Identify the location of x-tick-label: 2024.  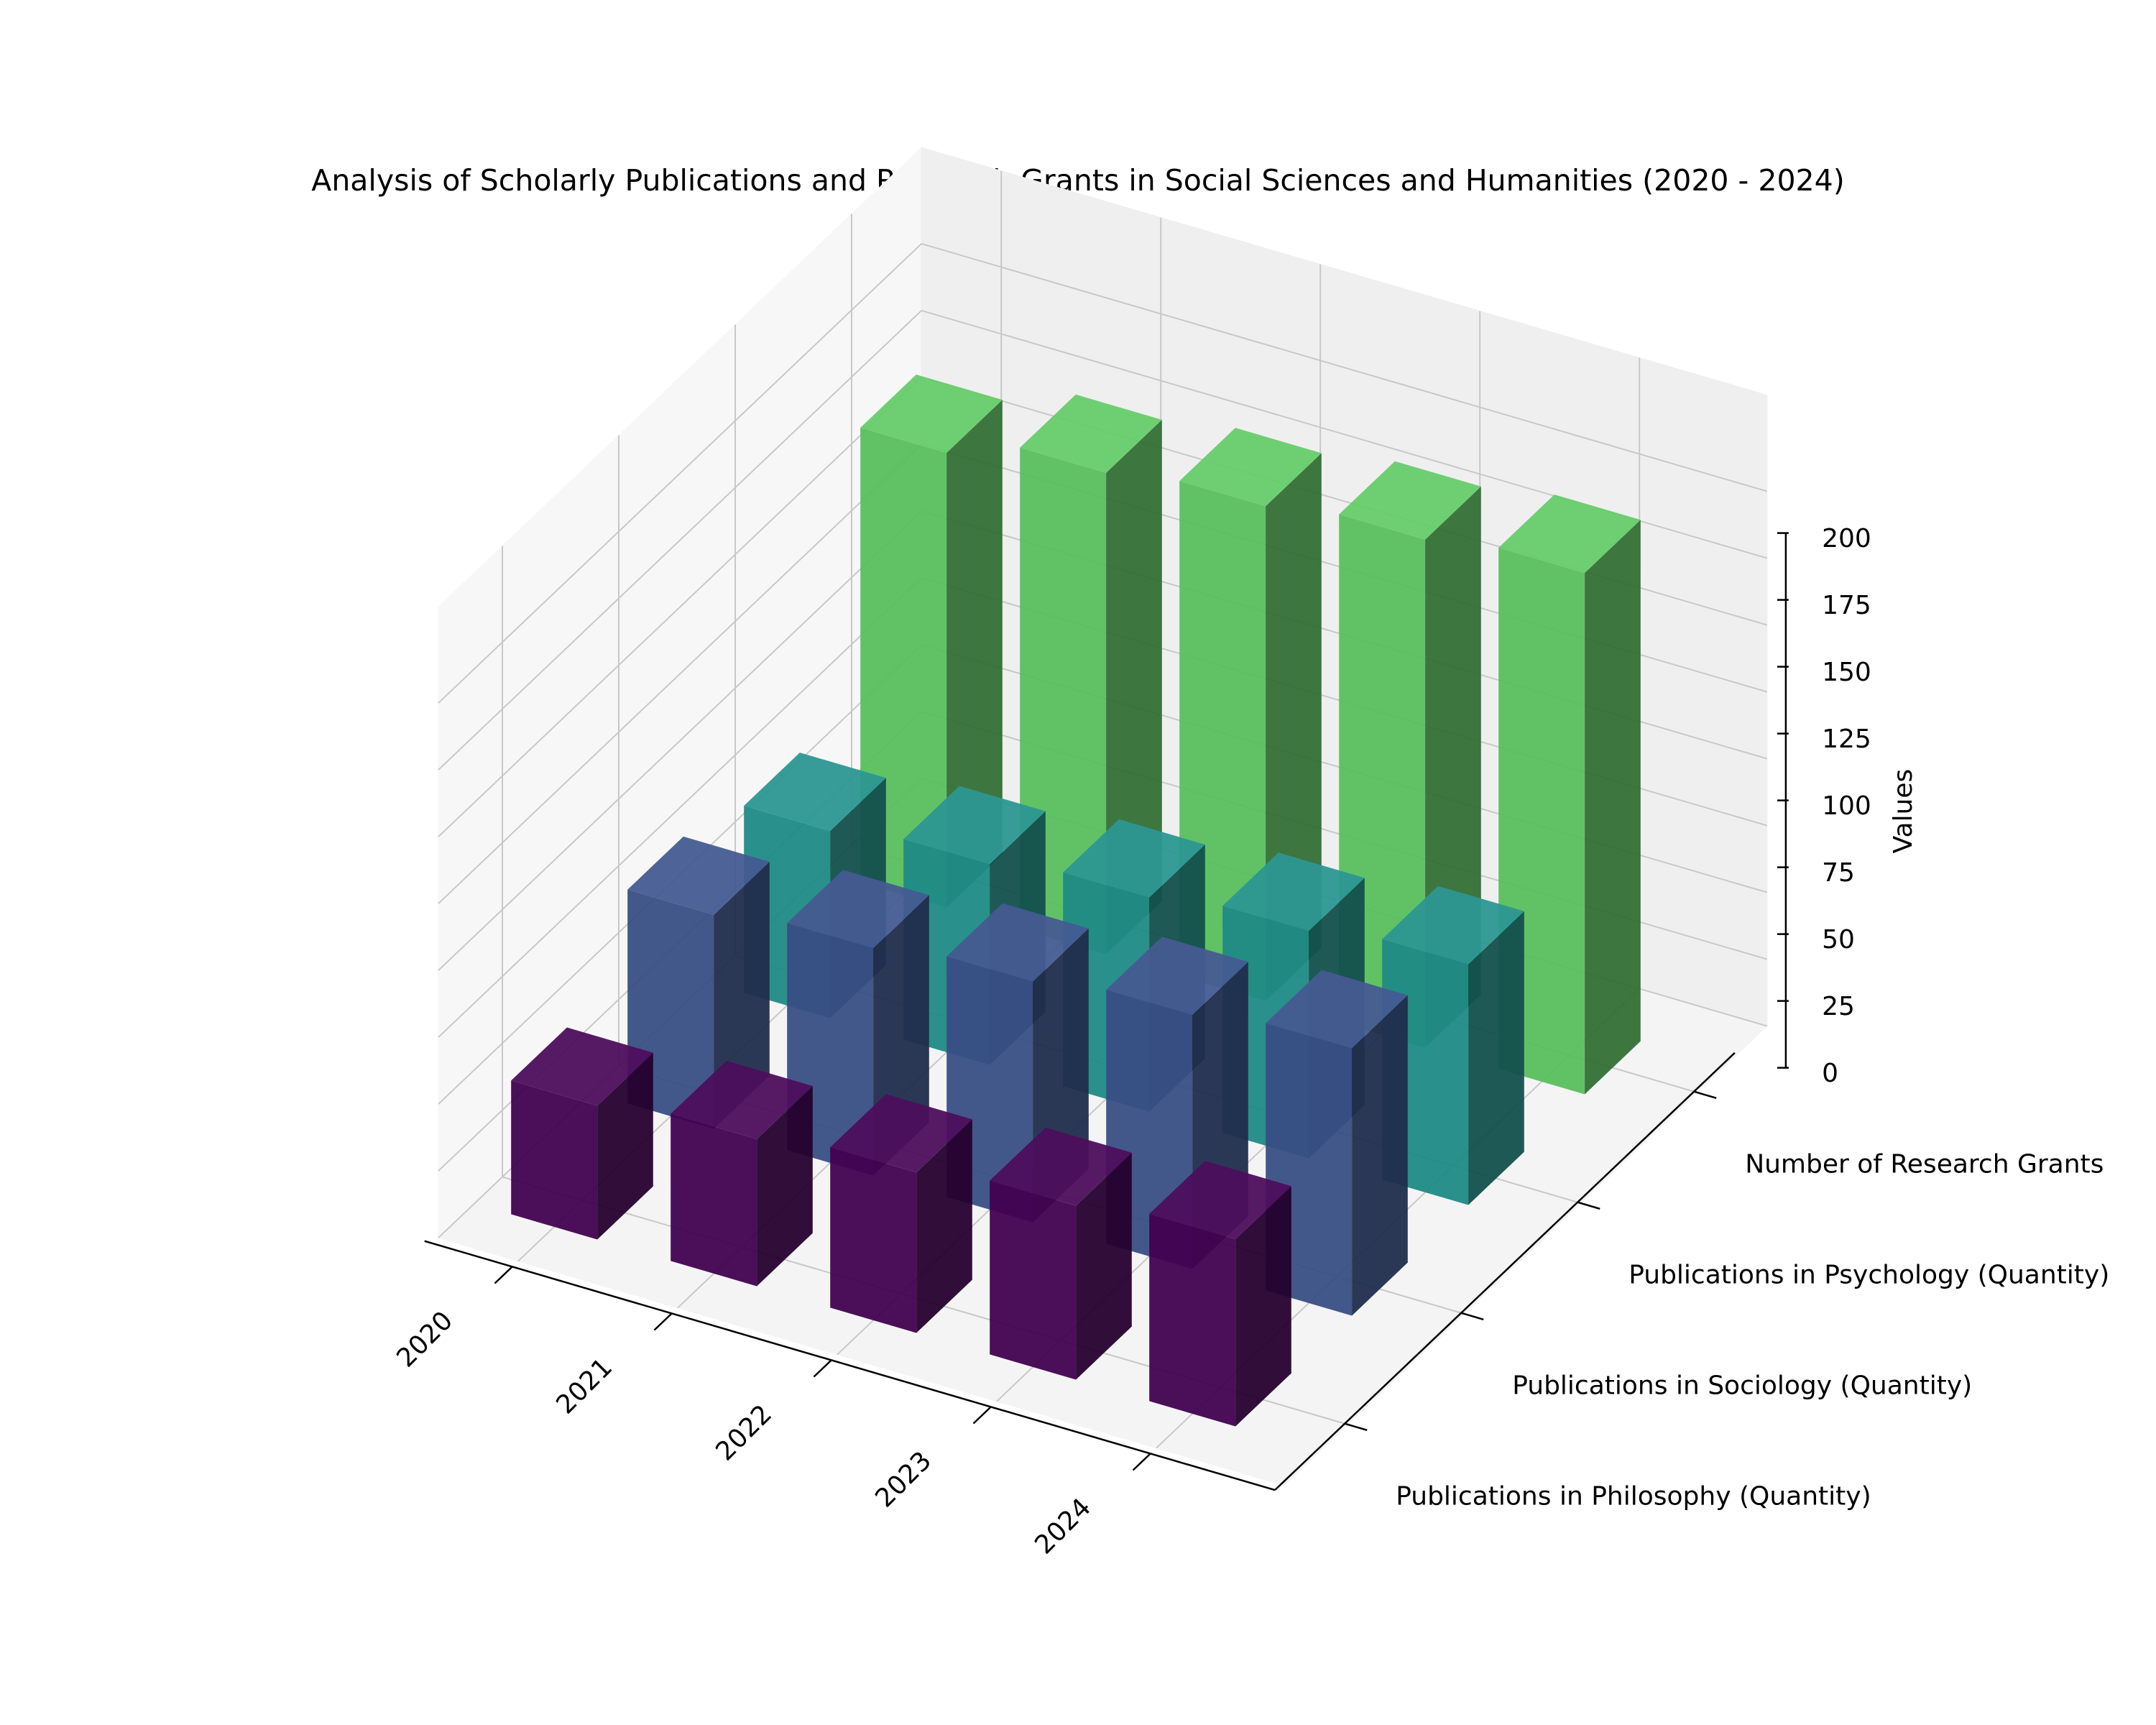
(1063, 1526).